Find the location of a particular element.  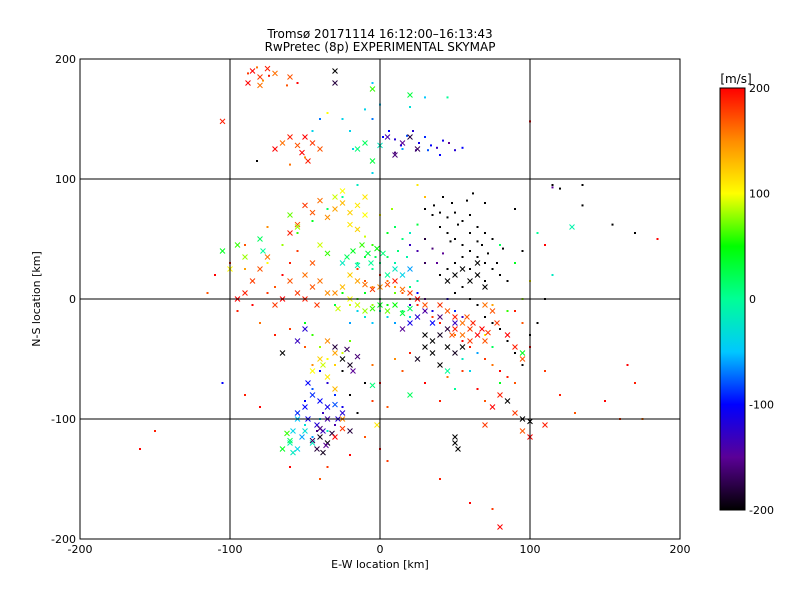

x-tick-label: 100 is located at coordinates (530, 549).